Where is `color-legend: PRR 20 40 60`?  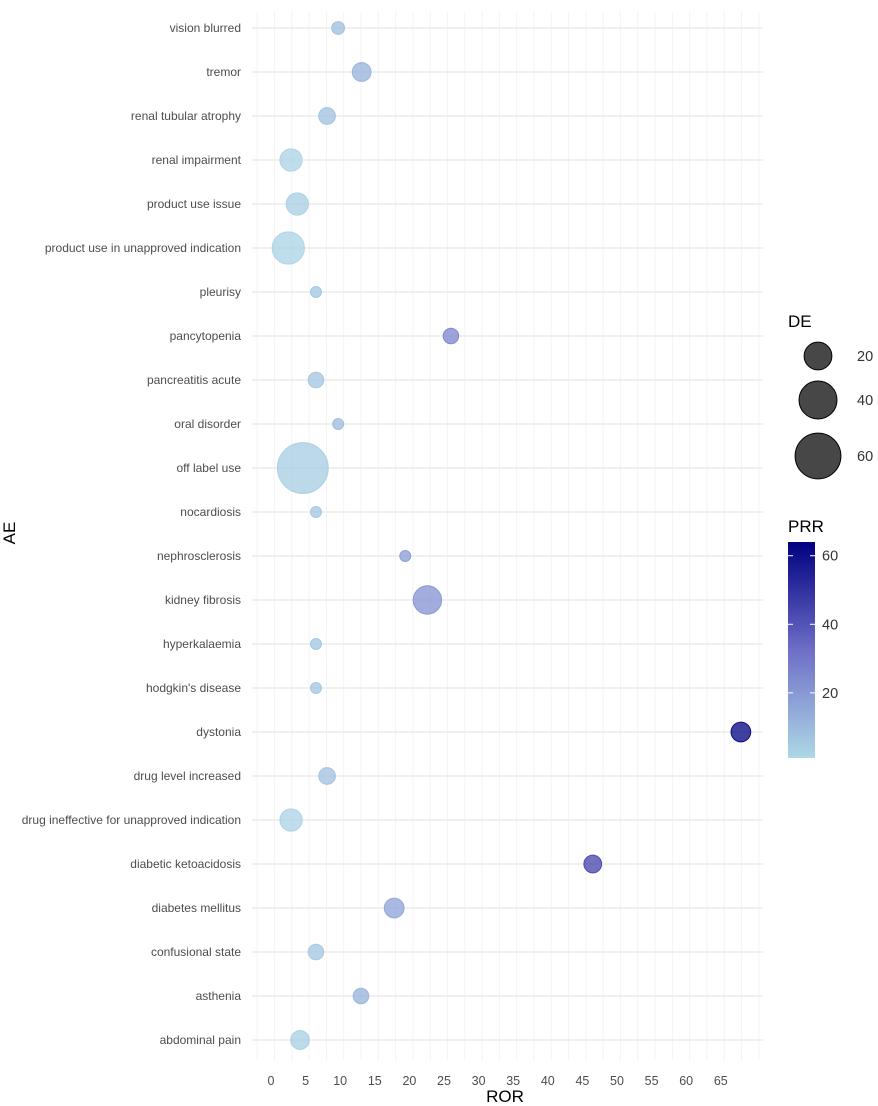
color-legend: PRR 20 40 60 is located at coordinates (813, 637).